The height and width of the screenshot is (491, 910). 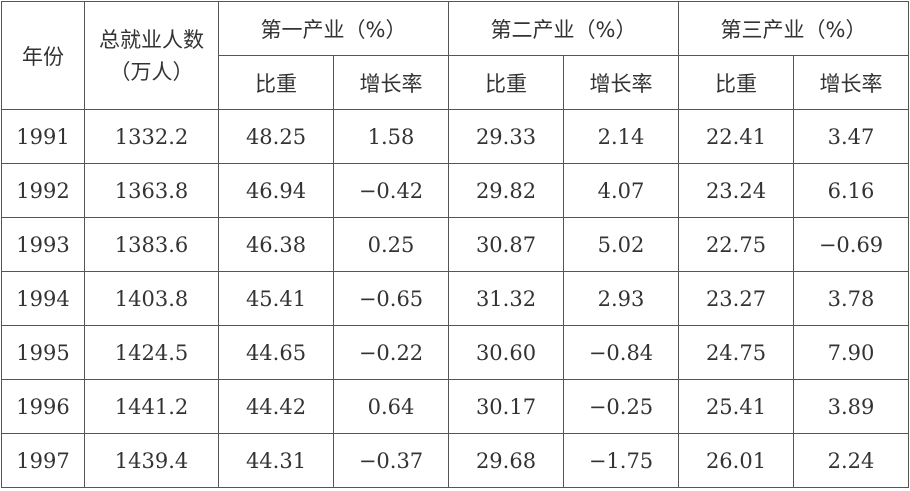 What do you see at coordinates (621, 244) in the screenshot?
I see `secondary-growth-cell: 5.02` at bounding box center [621, 244].